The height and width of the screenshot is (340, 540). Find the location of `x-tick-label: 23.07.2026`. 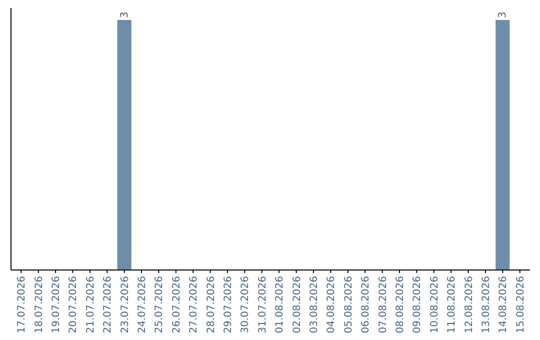

x-tick-label: 23.07.2026 is located at coordinates (125, 305).